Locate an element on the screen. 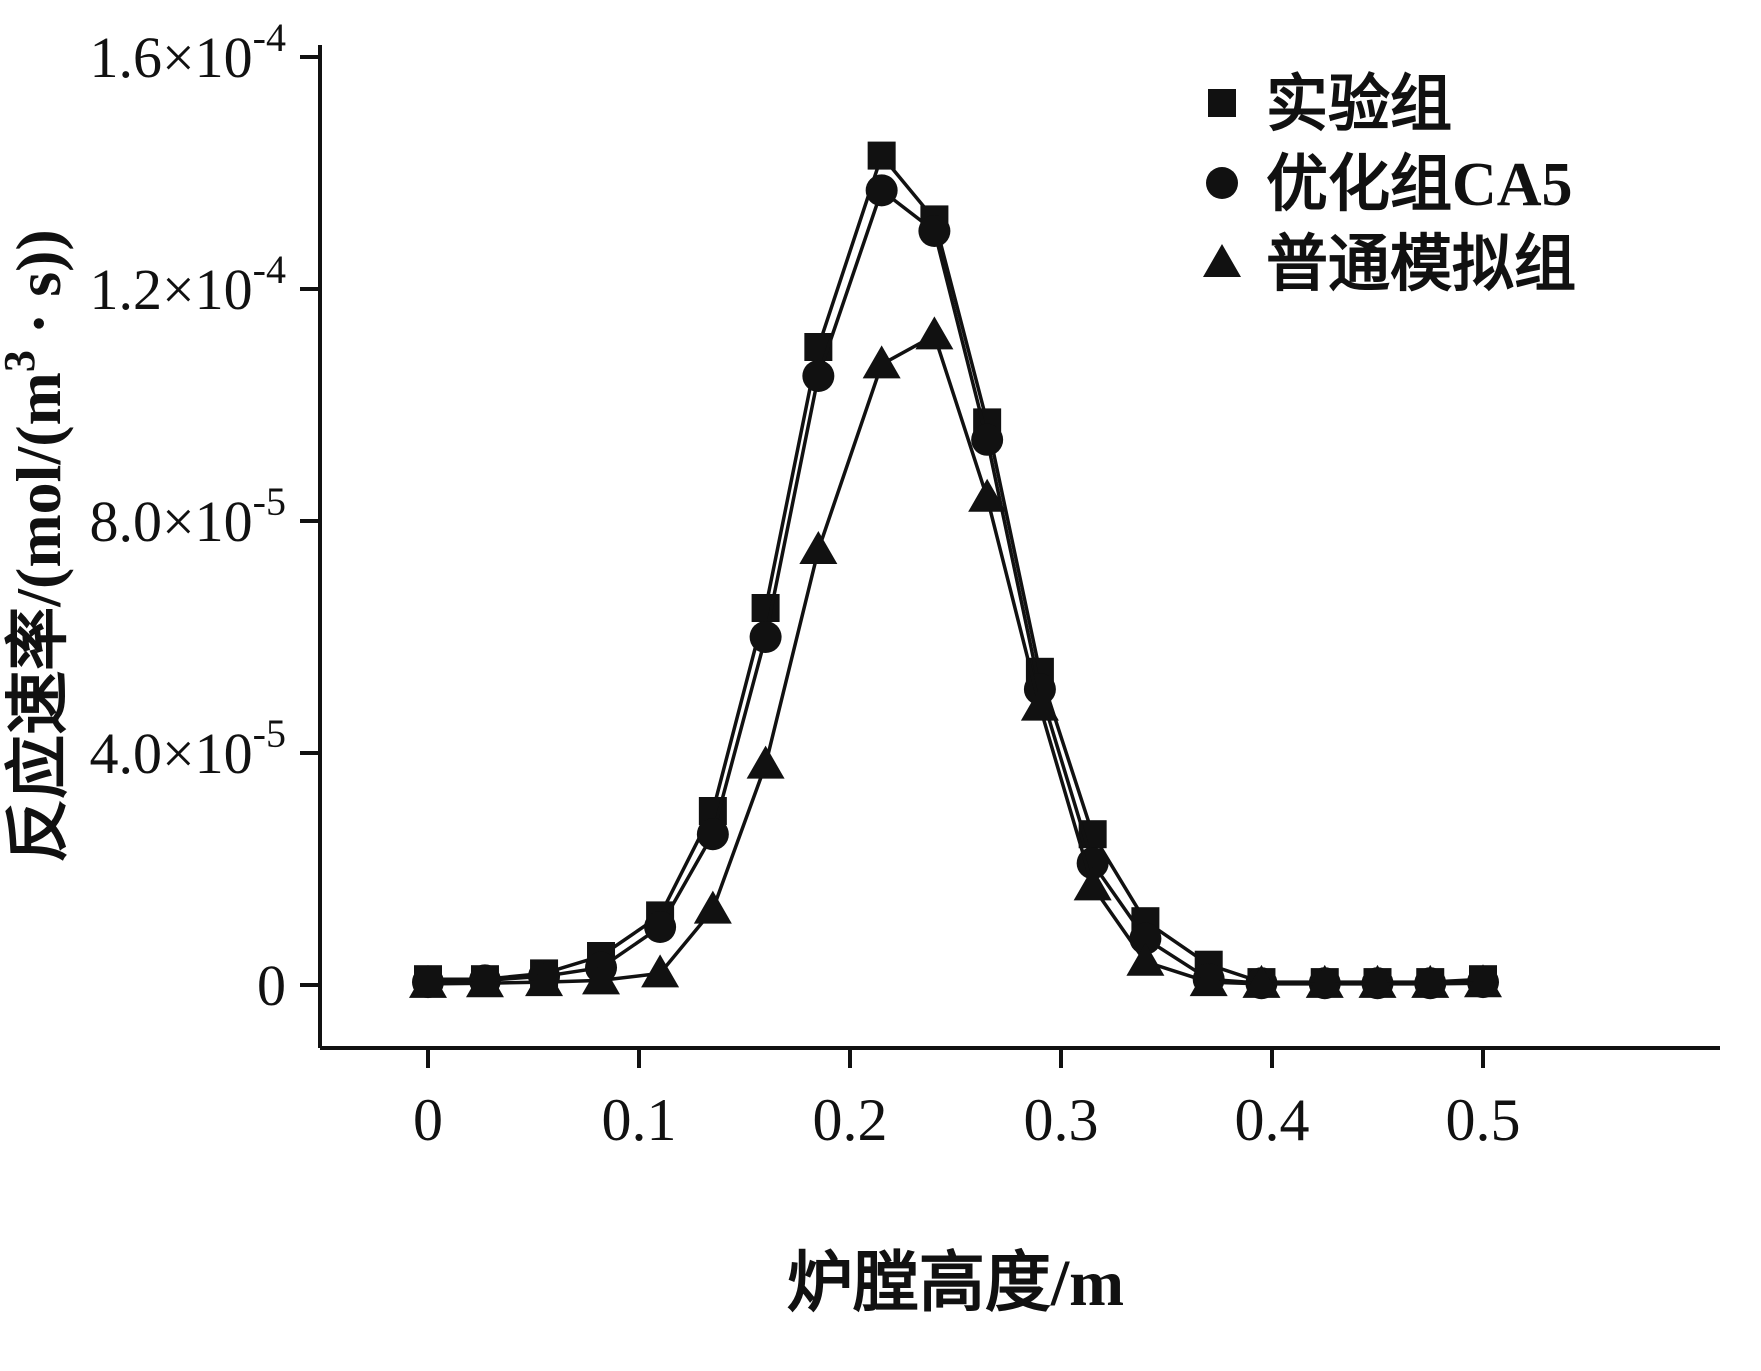 The height and width of the screenshot is (1371, 1761). y-tick-label: 4.0×10⁻⁵ is located at coordinates (187, 748).